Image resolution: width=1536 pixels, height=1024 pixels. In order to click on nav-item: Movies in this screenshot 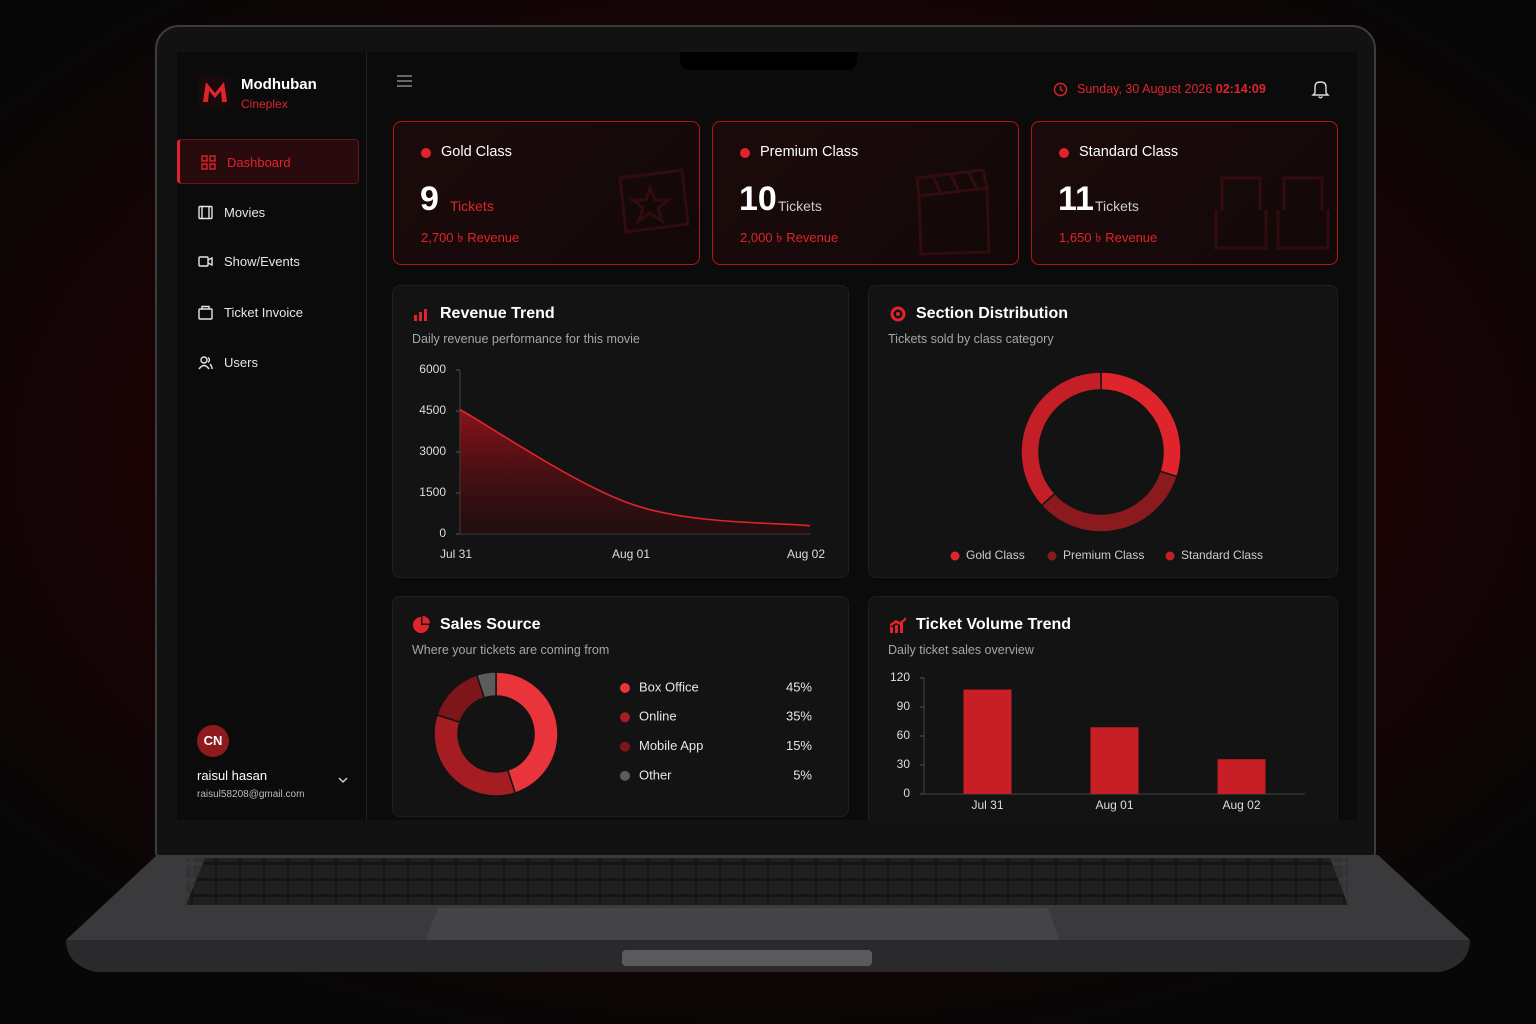, I will do `click(268, 212)`.